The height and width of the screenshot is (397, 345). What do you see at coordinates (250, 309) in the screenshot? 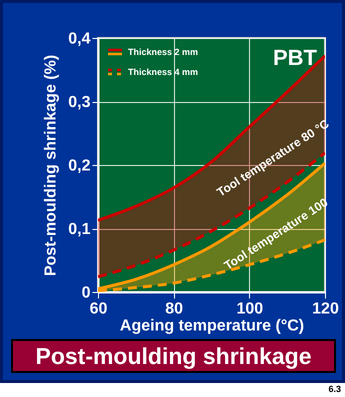
I see `x-tick-label: 100` at bounding box center [250, 309].